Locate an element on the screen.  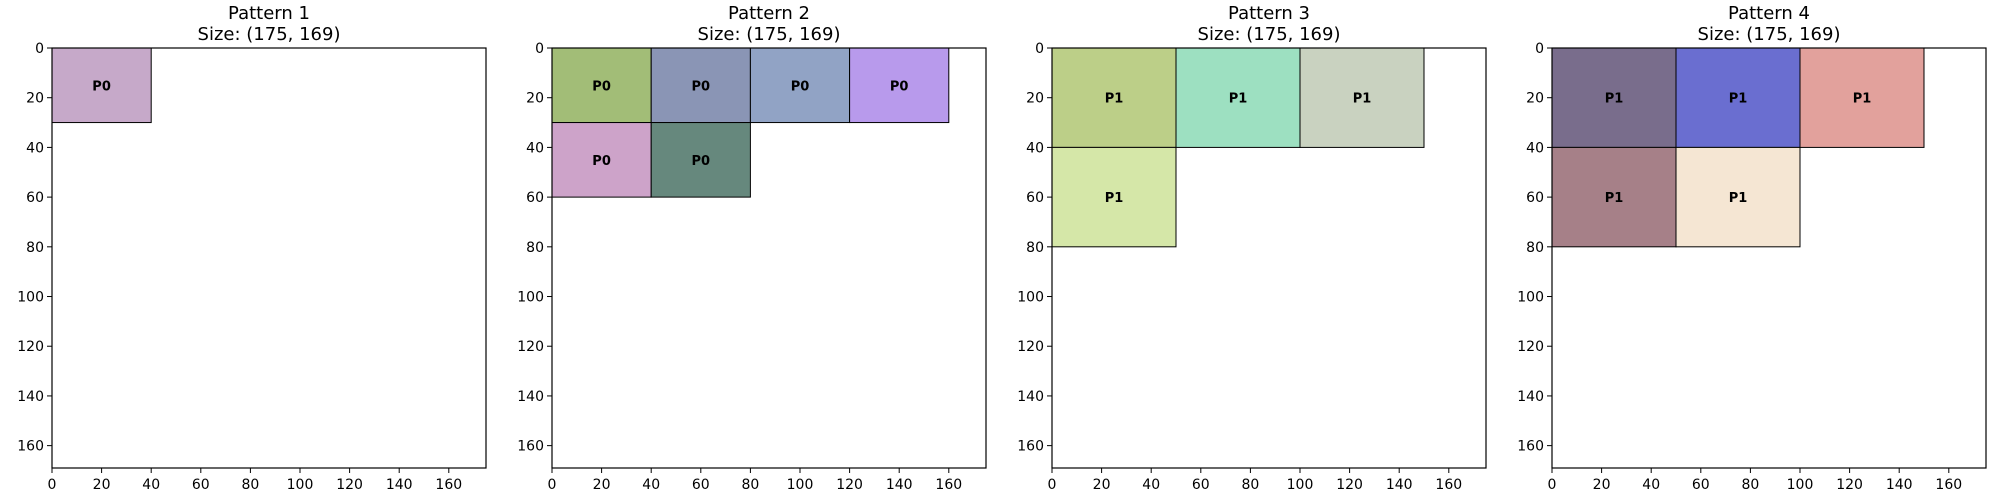
panel-title: Pattern 2 is located at coordinates (769, 13).